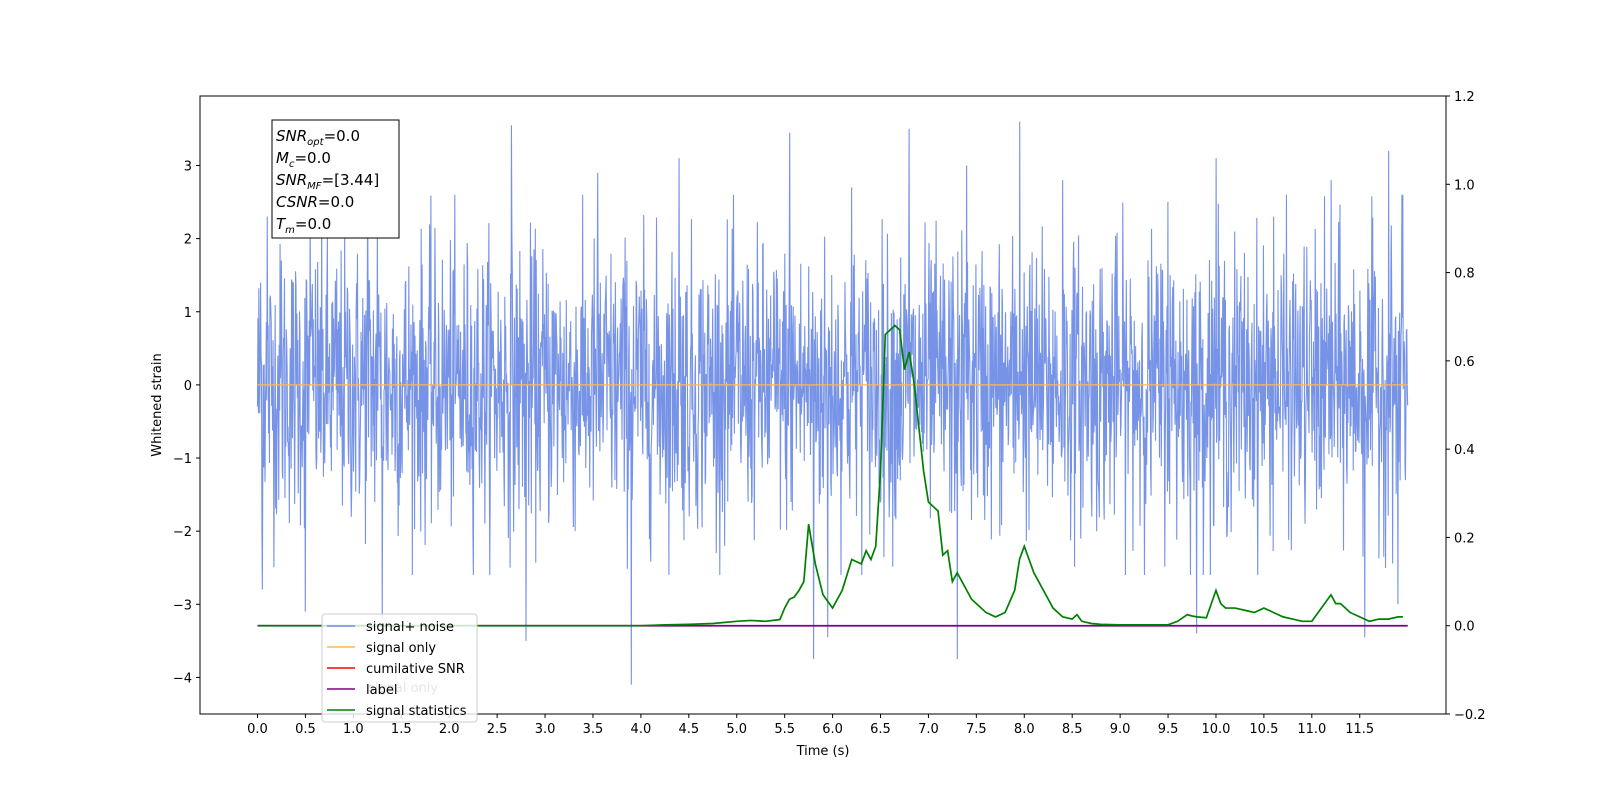  I want to click on y2-tick-label: 0.4, so click(1464, 450).